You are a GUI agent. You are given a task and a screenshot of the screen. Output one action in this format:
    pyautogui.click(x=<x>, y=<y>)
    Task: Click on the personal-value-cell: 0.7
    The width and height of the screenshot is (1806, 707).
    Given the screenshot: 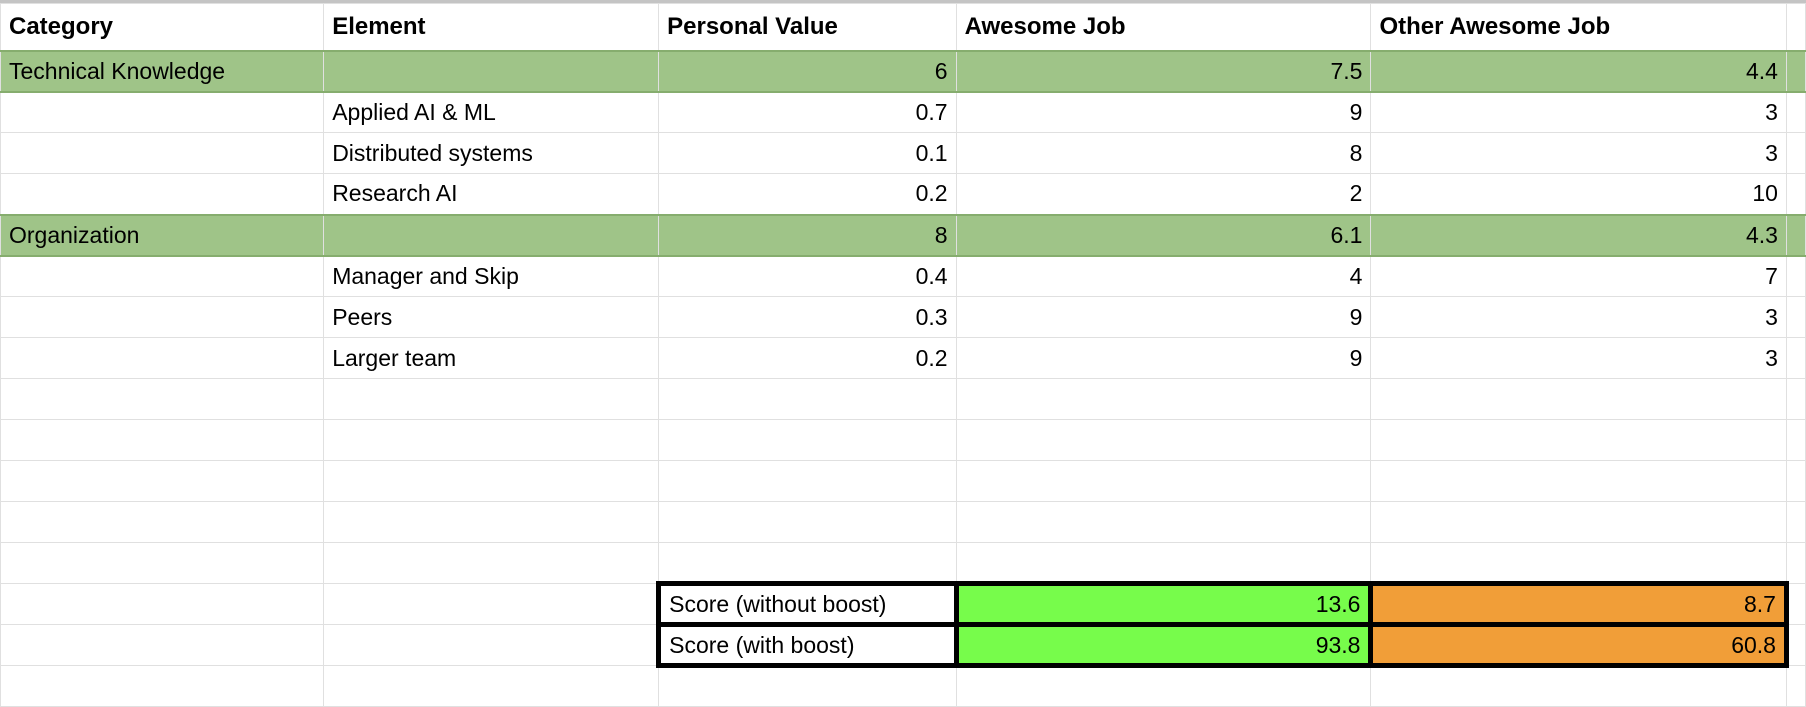 What is the action you would take?
    pyautogui.click(x=807, y=112)
    